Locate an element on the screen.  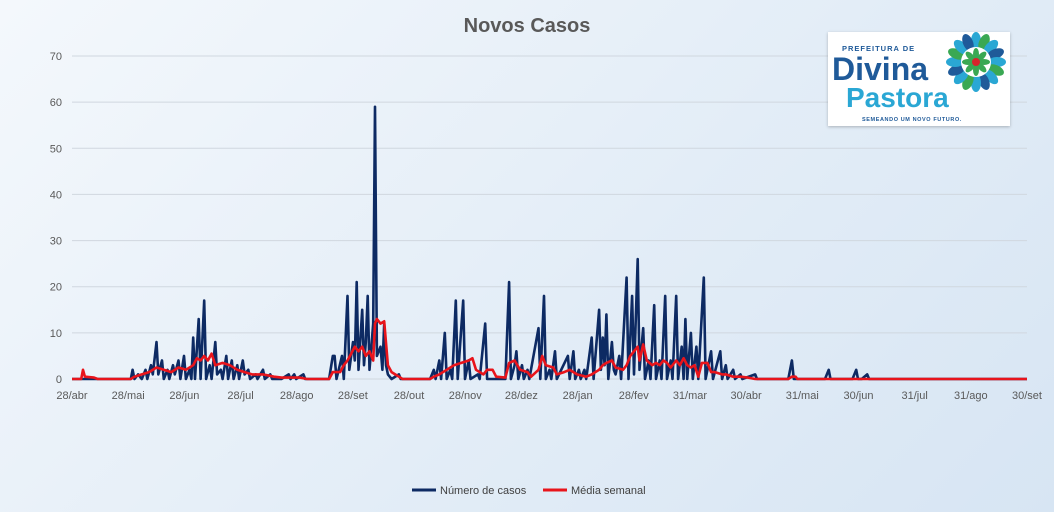
x-tick-label: 28/mai is located at coordinates (128, 396).